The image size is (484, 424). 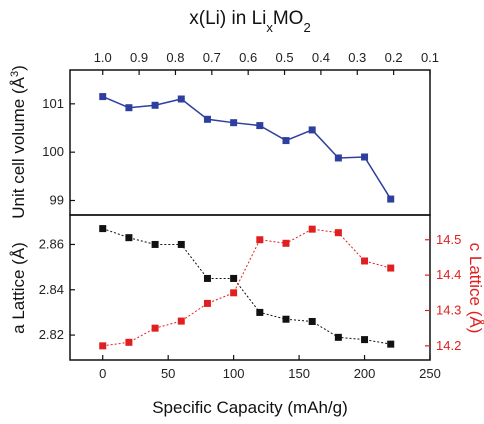 I want to click on a-lattice-axis-title: a Lattice (Å), so click(x=18, y=288).